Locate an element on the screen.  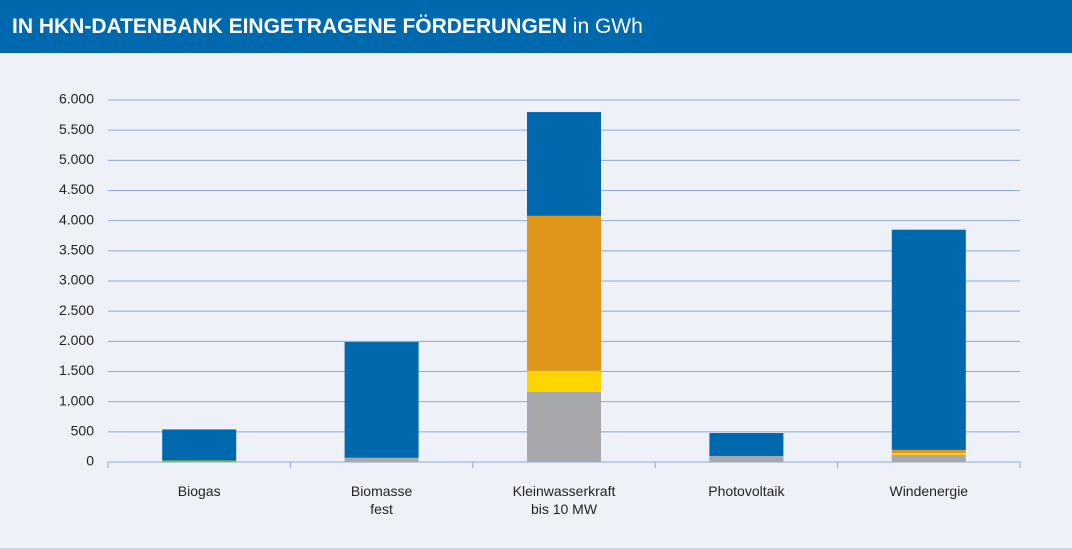
x-tick-label: Kleinwasserkraft bis 10 MW is located at coordinates (564, 500).